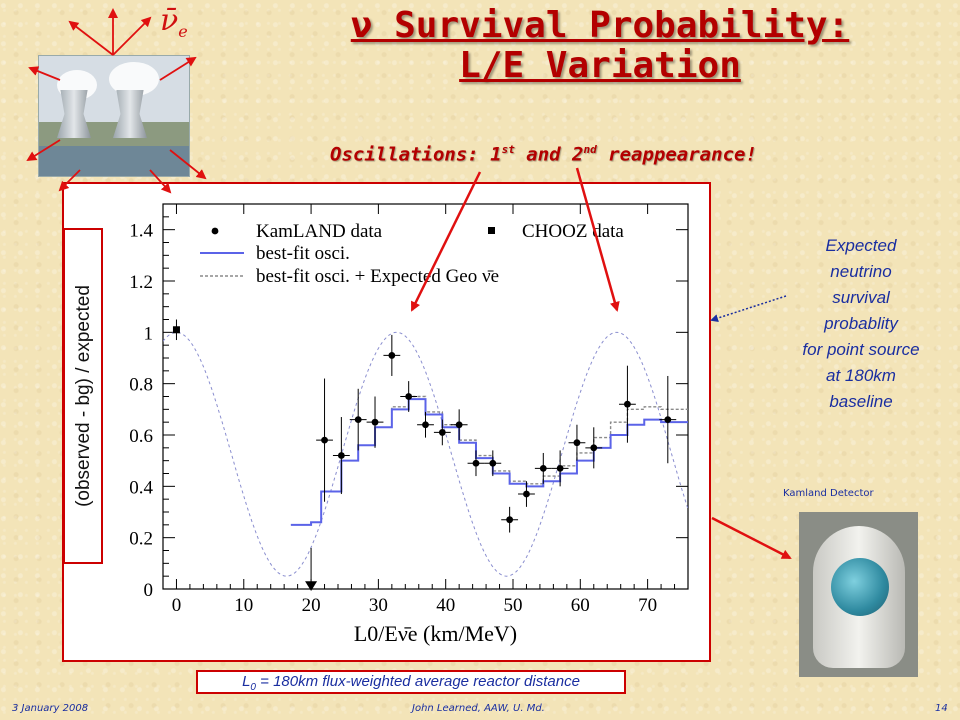 The image size is (960, 720). I want to click on best-fit-series, so click(489, 462).